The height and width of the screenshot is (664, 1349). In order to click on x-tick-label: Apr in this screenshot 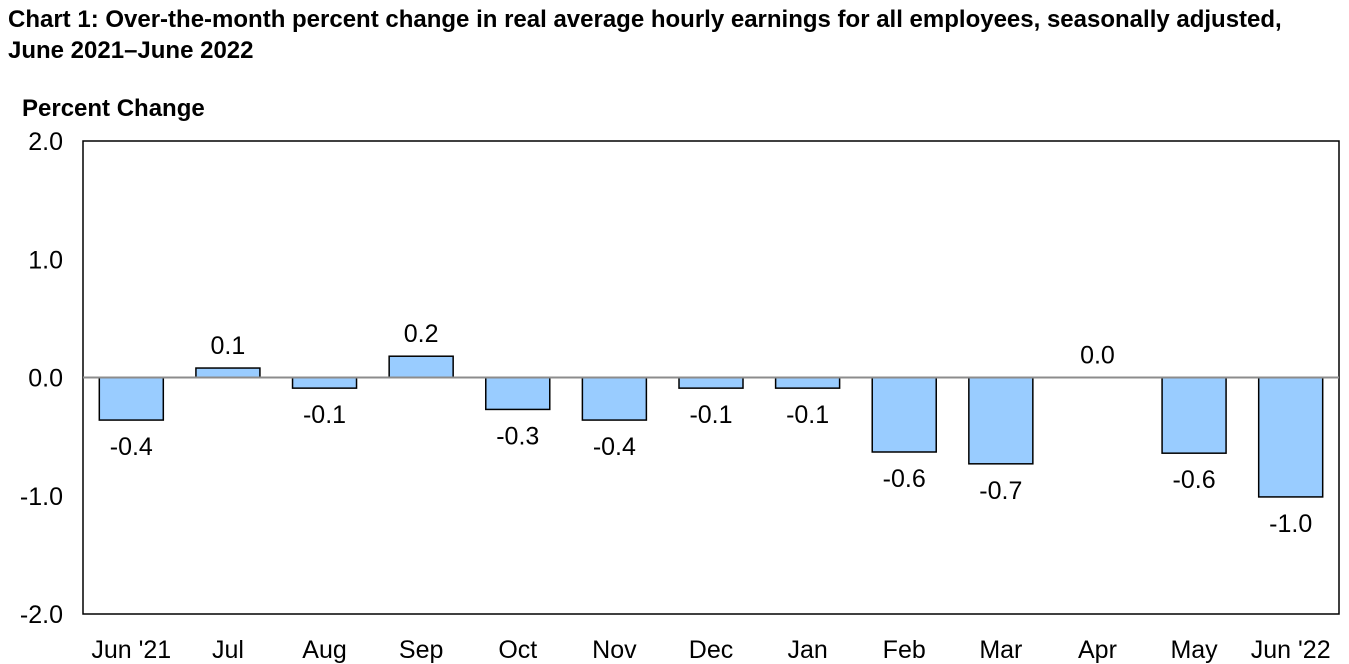, I will do `click(1097, 650)`.